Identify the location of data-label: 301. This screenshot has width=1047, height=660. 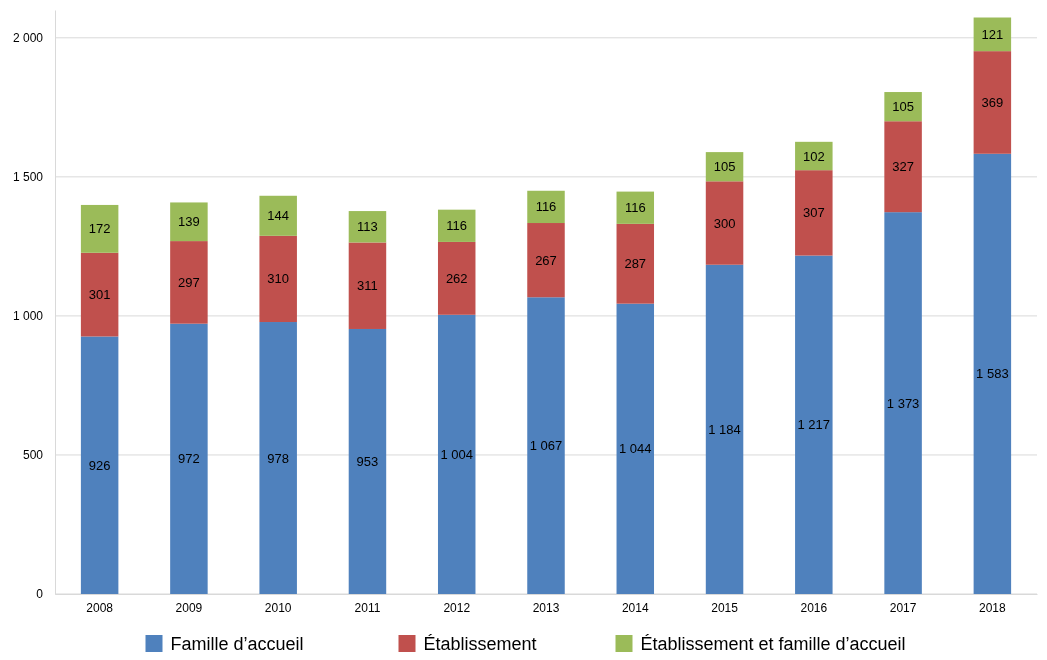
(99, 295).